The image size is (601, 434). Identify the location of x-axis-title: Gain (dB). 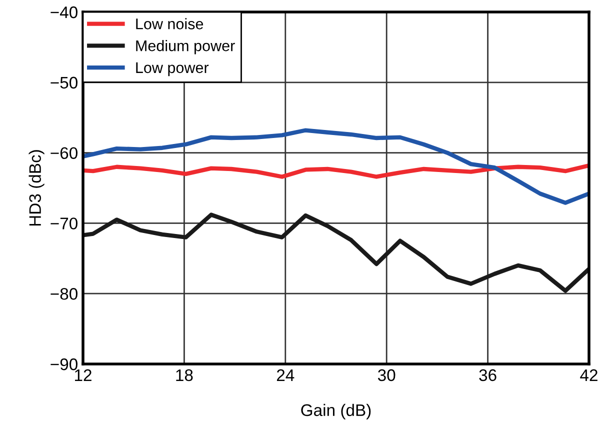
(336, 412).